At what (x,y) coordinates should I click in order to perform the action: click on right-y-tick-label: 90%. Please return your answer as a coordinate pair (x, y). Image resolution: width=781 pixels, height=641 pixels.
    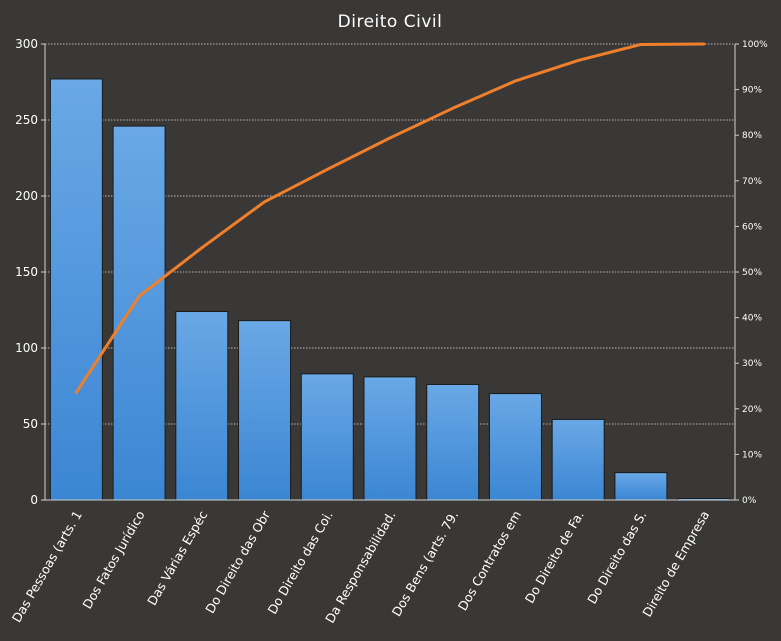
    Looking at the image, I should click on (752, 91).